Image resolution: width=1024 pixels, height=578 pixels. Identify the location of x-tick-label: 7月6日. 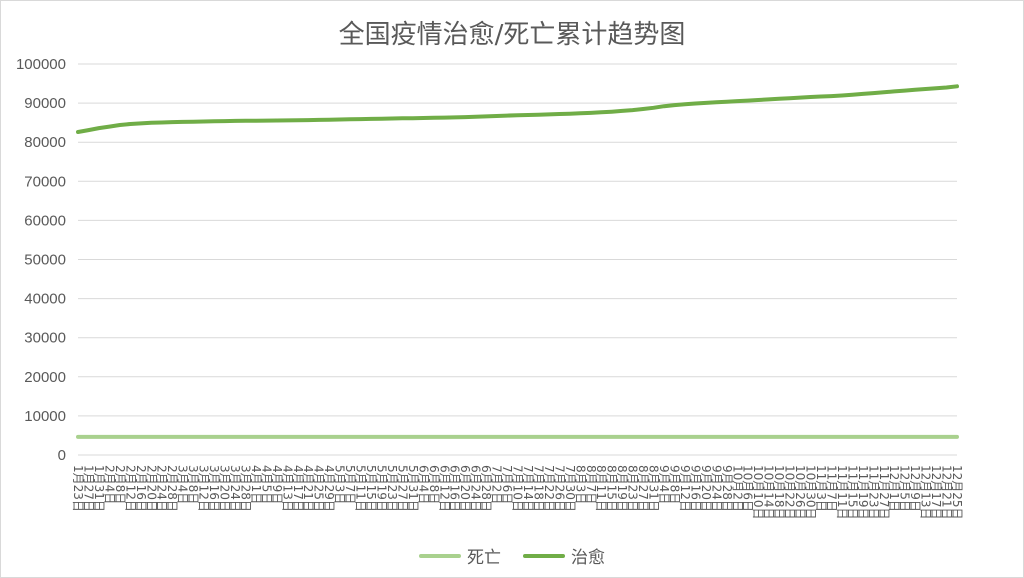
(507, 484).